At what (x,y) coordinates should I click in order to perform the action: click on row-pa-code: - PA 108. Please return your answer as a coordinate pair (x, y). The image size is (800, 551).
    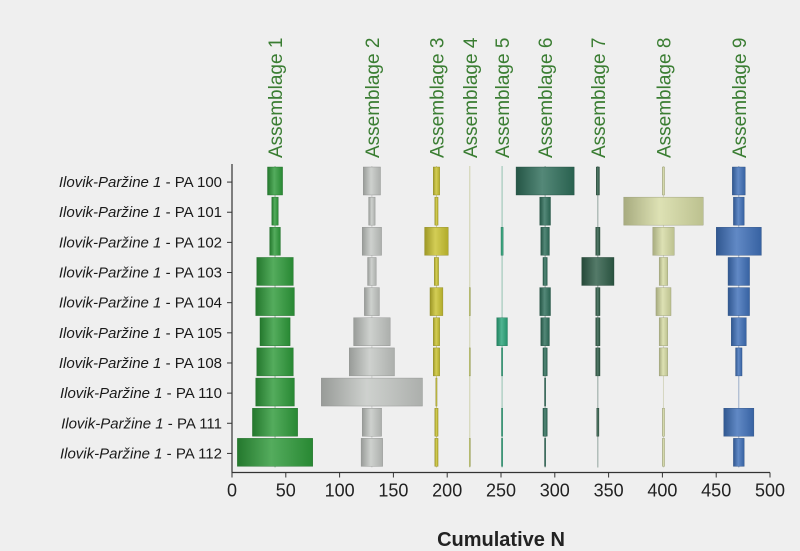
    Looking at the image, I should click on (191, 363).